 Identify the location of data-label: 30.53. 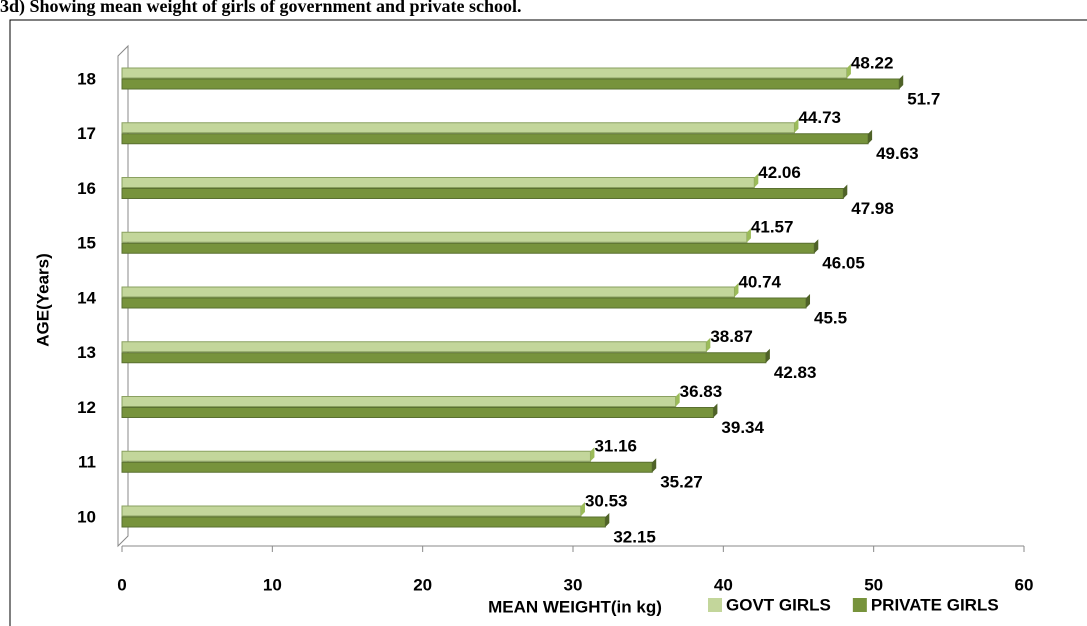
(606, 500).